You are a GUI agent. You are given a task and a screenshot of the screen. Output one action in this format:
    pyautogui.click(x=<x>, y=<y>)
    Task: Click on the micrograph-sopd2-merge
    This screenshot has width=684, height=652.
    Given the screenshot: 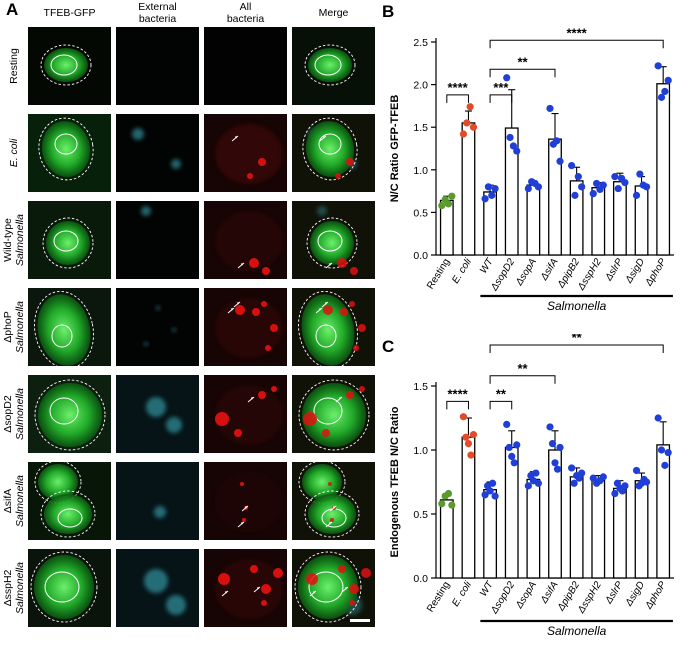 What is the action you would take?
    pyautogui.click(x=333, y=414)
    